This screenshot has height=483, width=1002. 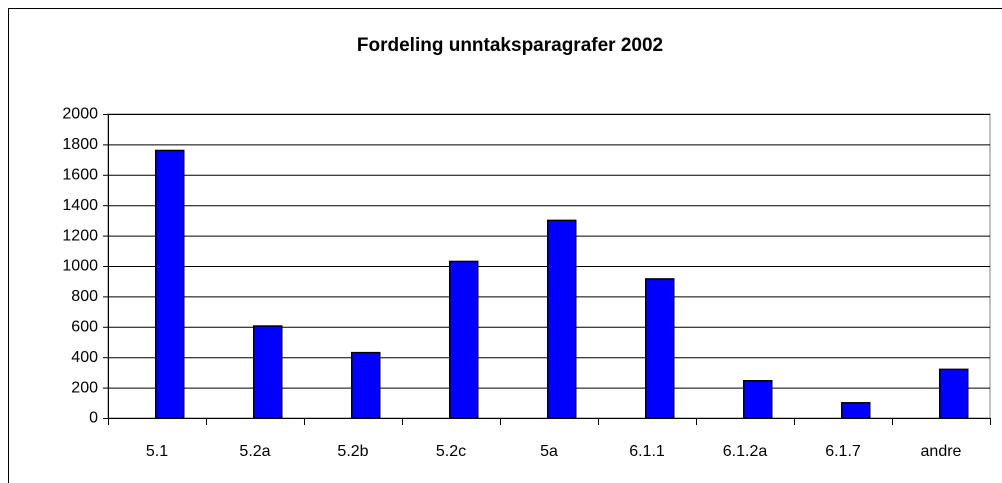 What do you see at coordinates (84, 327) in the screenshot?
I see `y-tick-label: 600` at bounding box center [84, 327].